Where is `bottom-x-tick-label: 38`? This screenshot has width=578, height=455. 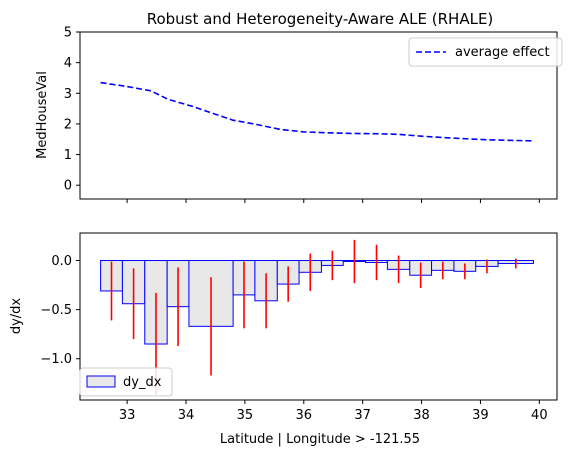
bottom-x-tick-label: 38 is located at coordinates (421, 415).